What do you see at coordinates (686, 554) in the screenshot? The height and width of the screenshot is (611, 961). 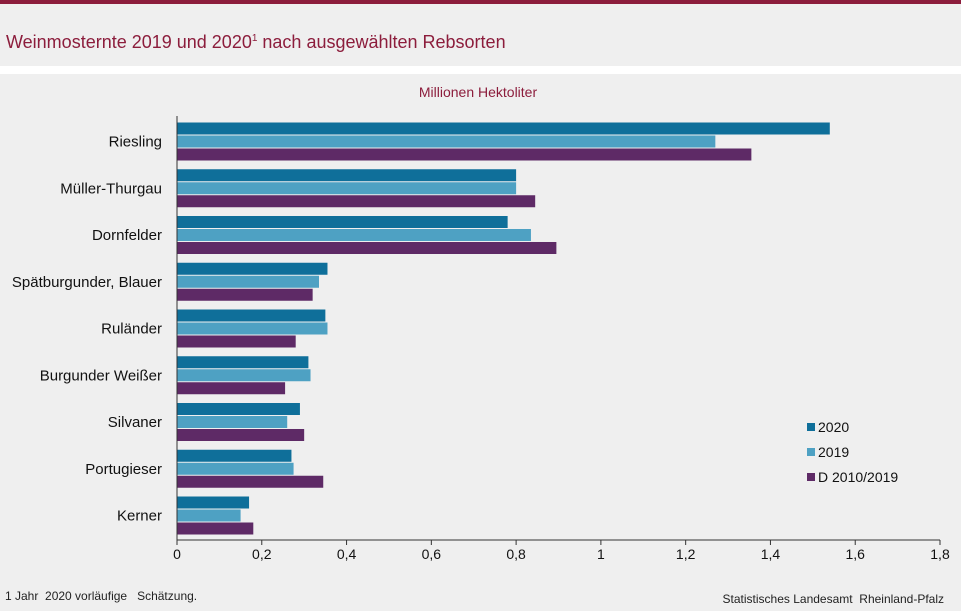 I see `x-tick-label: 1,2` at bounding box center [686, 554].